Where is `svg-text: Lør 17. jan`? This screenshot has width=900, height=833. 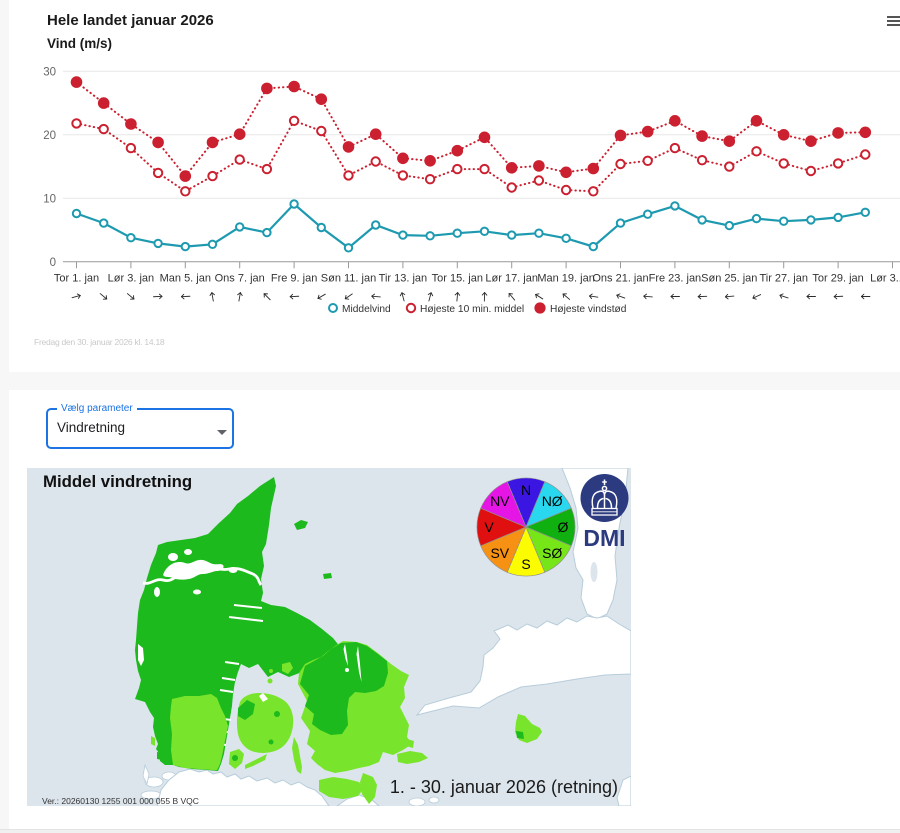
svg-text: Lør 17. jan is located at coordinates (511, 279).